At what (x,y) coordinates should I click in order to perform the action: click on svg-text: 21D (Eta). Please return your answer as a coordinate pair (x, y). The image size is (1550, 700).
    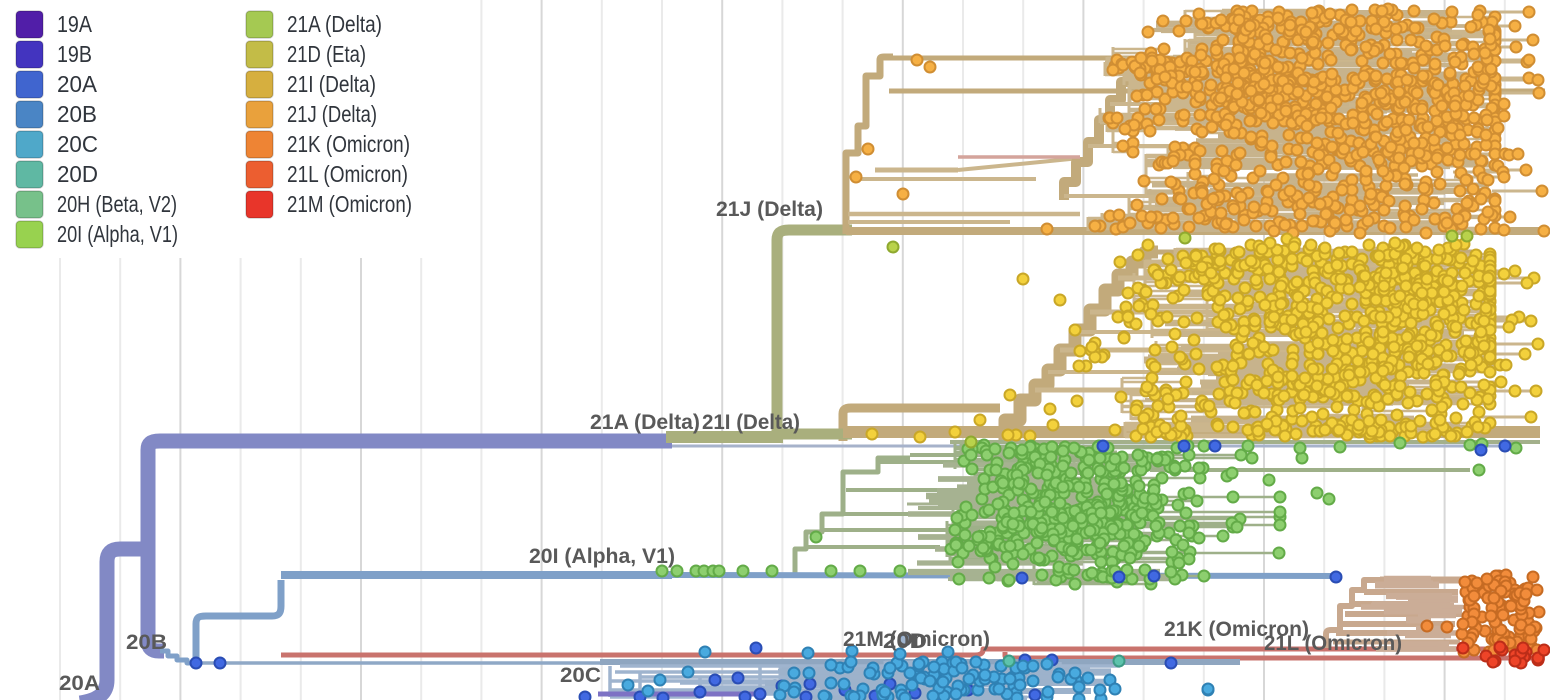
    Looking at the image, I should click on (326, 54).